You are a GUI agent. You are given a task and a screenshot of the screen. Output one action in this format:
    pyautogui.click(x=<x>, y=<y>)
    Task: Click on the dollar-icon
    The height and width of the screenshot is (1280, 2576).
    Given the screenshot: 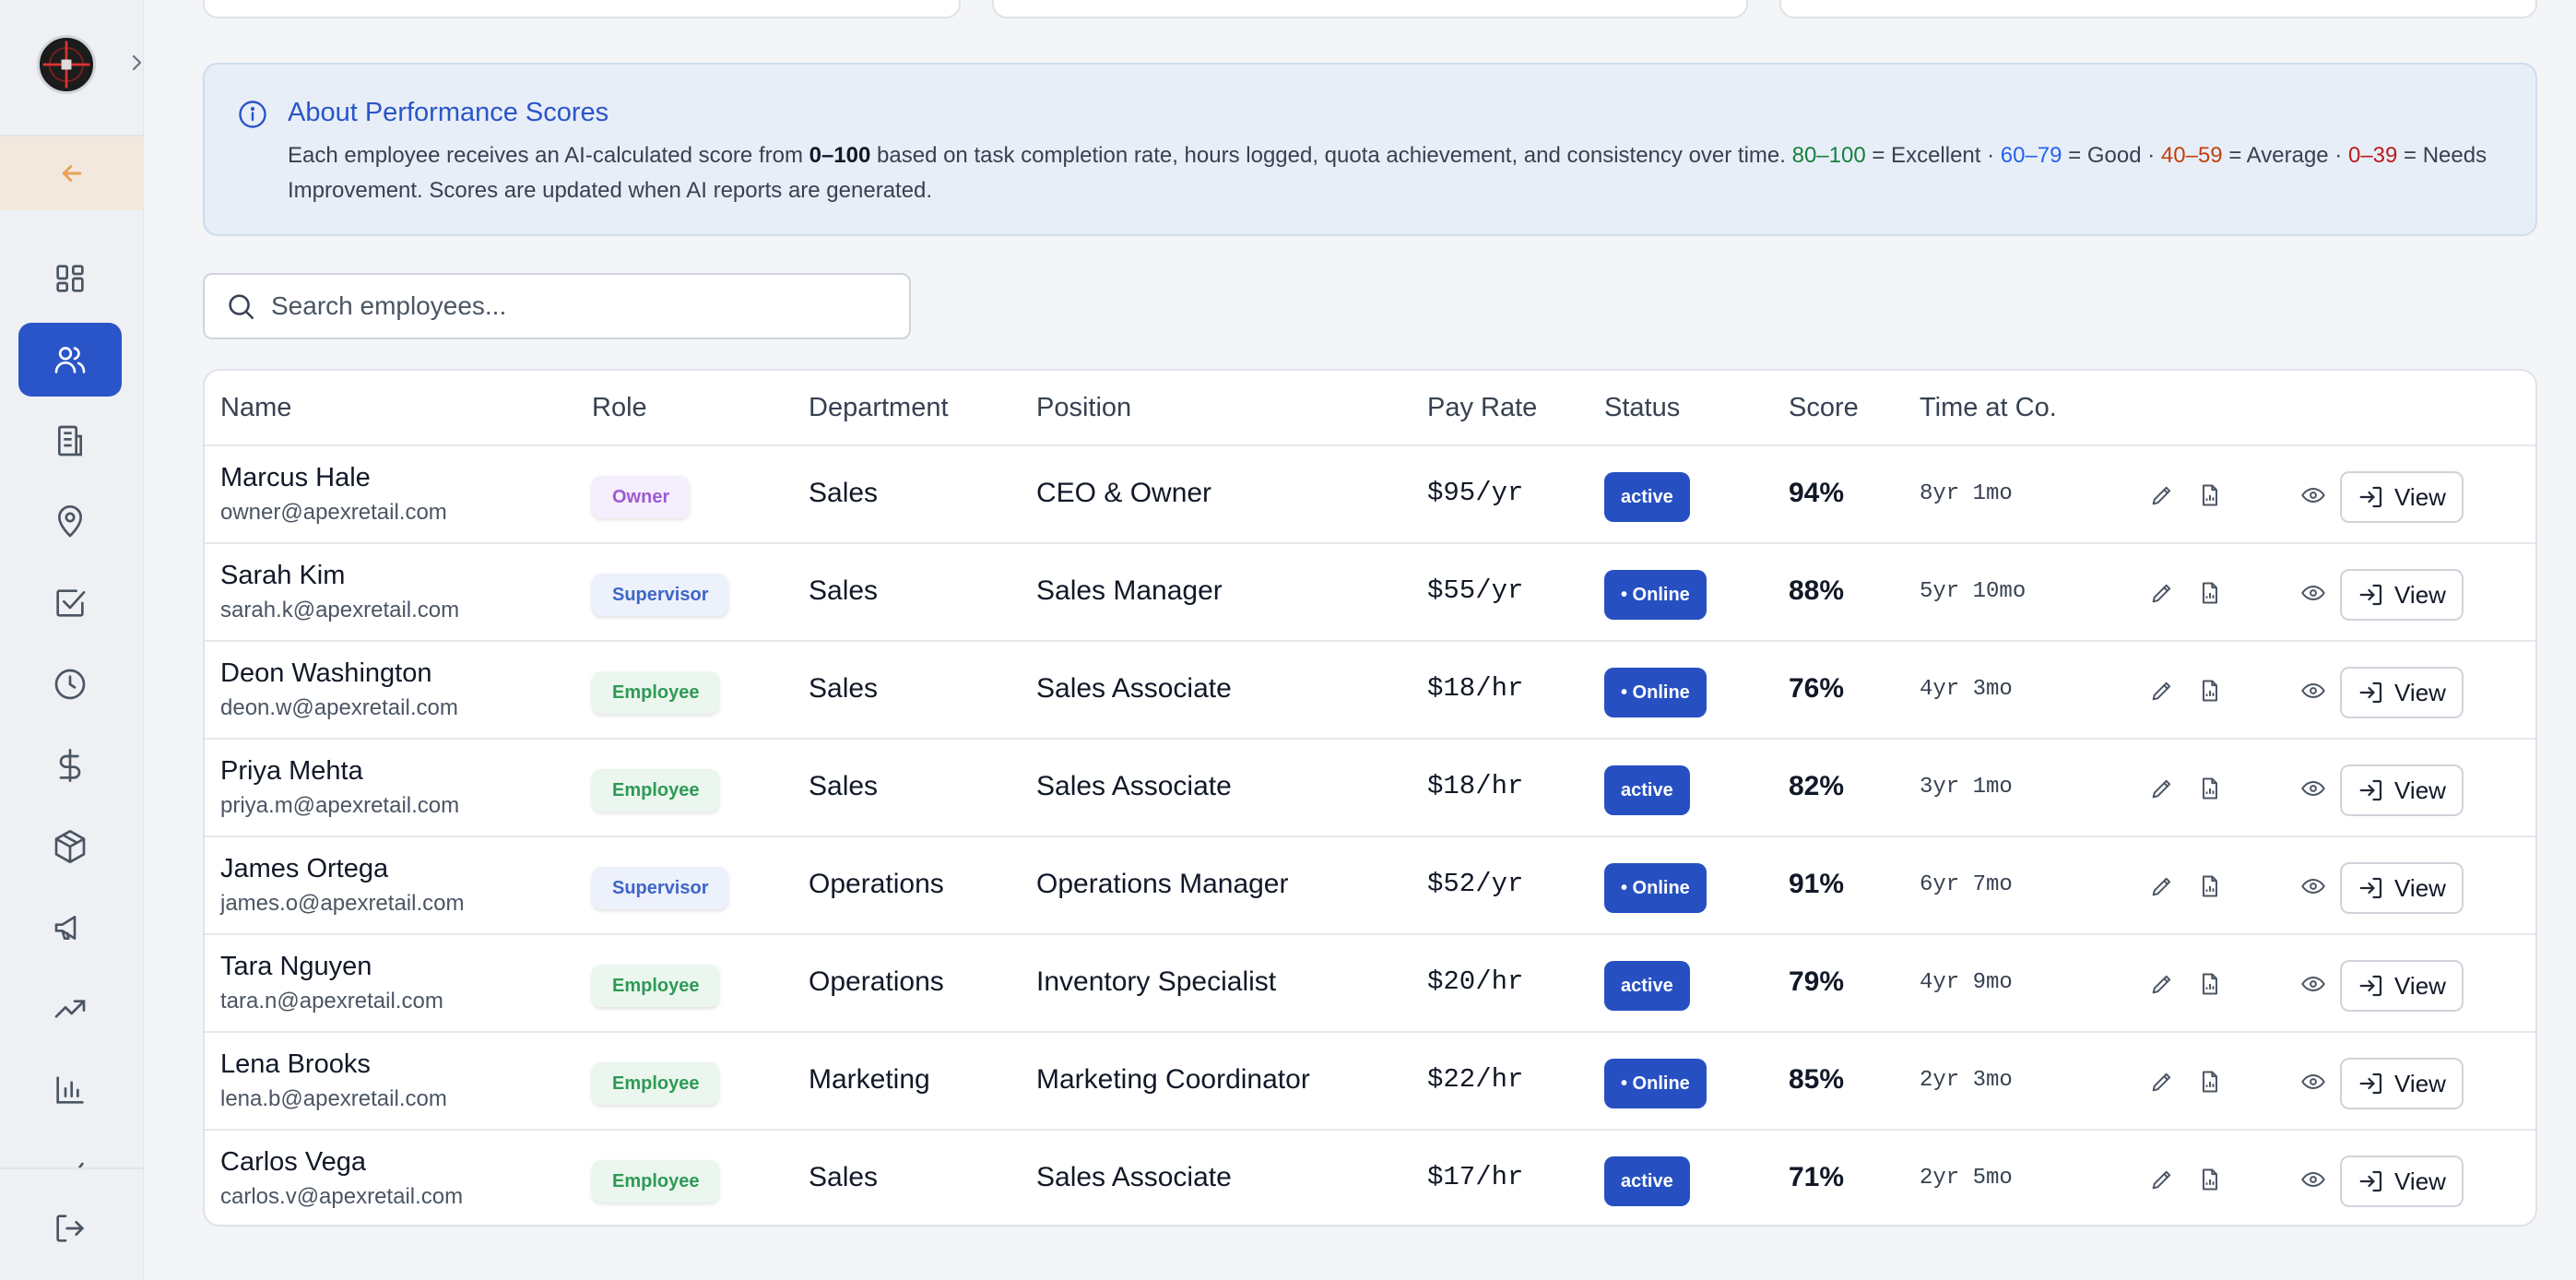 What is the action you would take?
    pyautogui.click(x=70, y=765)
    